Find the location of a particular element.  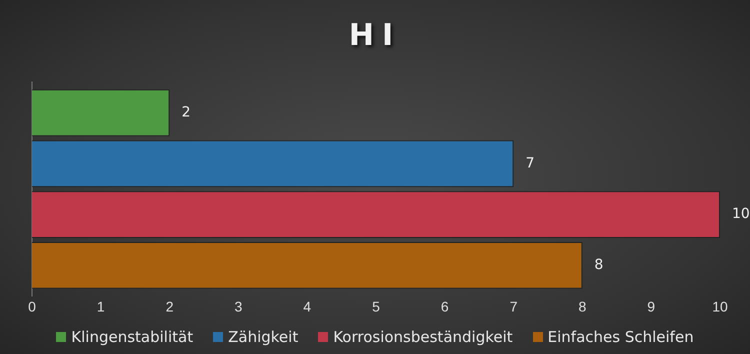

x-tick-label: 8 is located at coordinates (582, 306).